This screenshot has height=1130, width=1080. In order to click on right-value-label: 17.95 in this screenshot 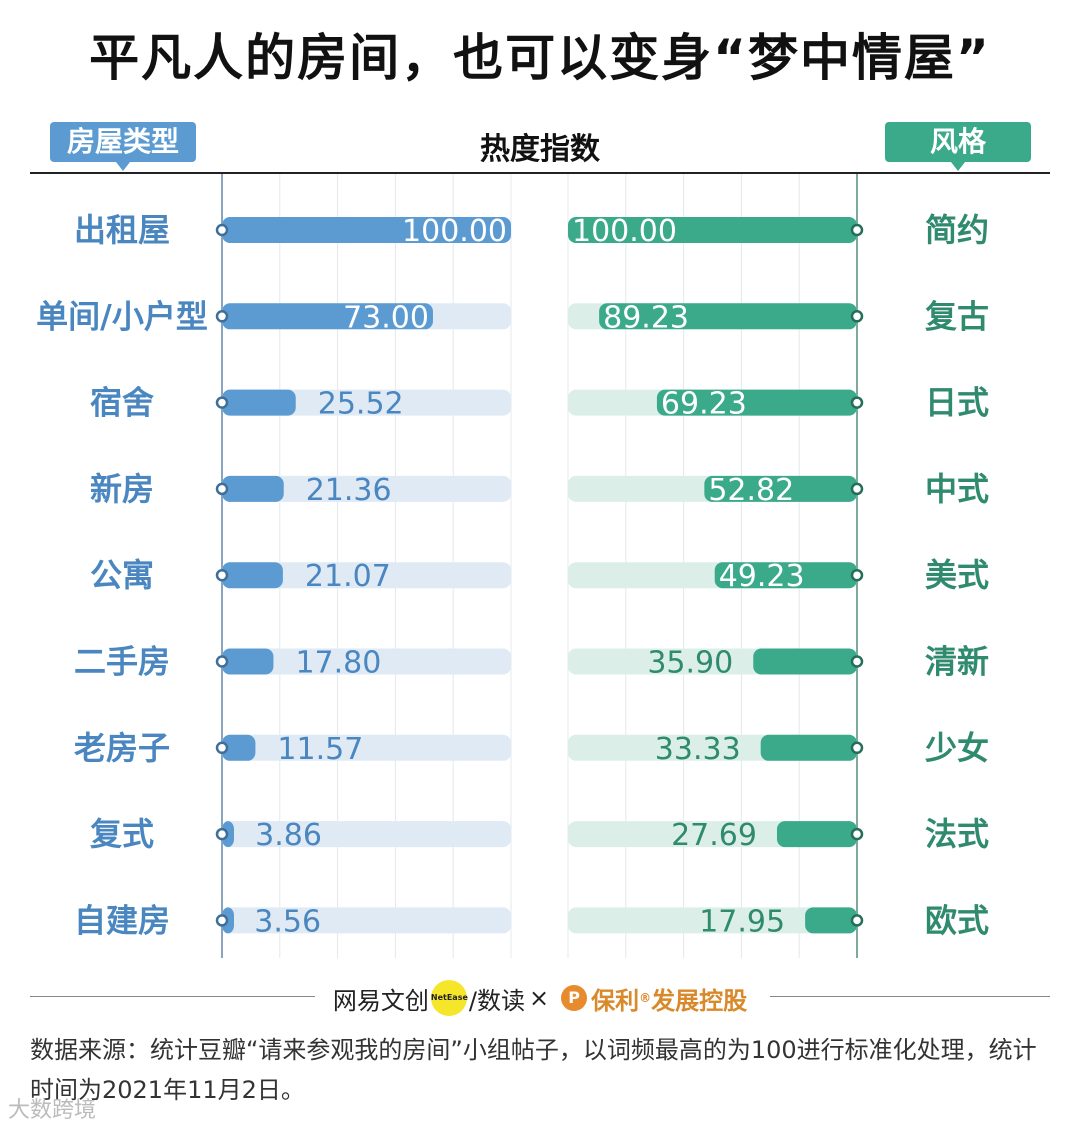, I will do `click(742, 921)`.